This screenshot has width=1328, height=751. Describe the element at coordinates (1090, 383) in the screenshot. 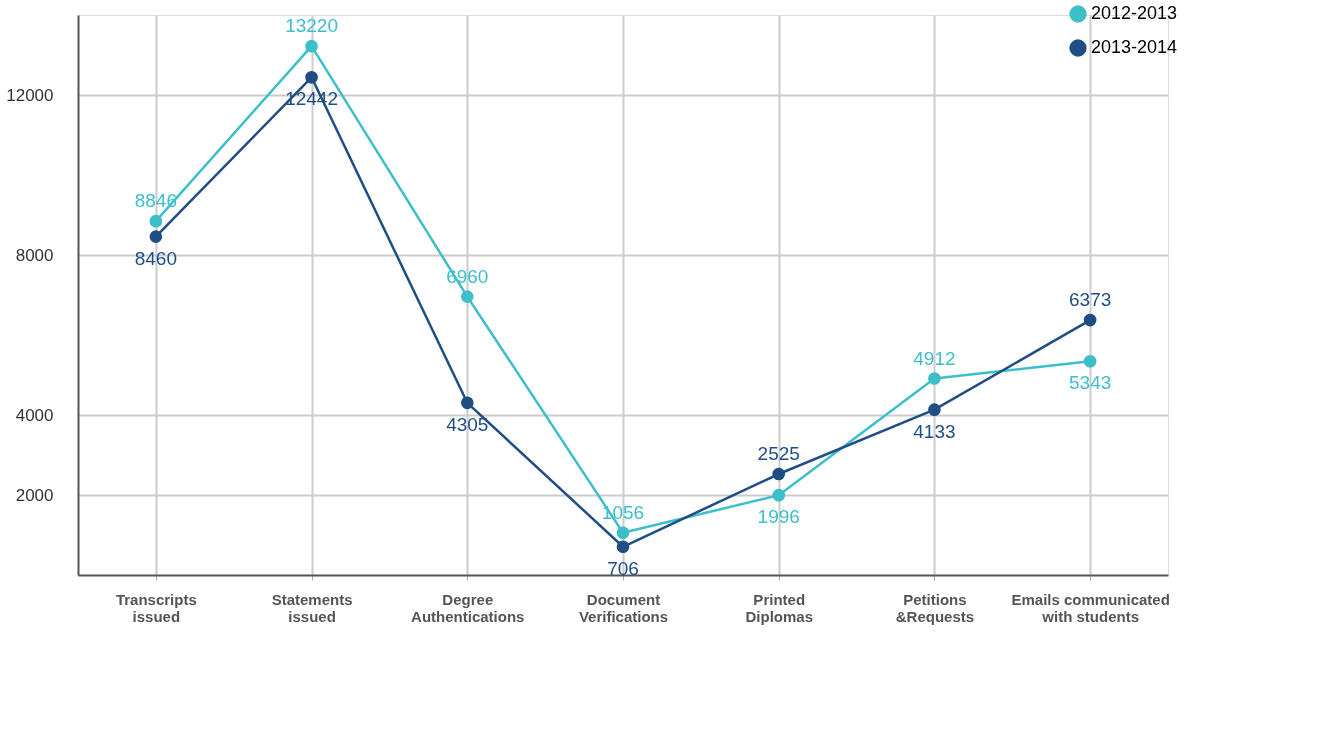

I see `data-label: 5343` at that location.